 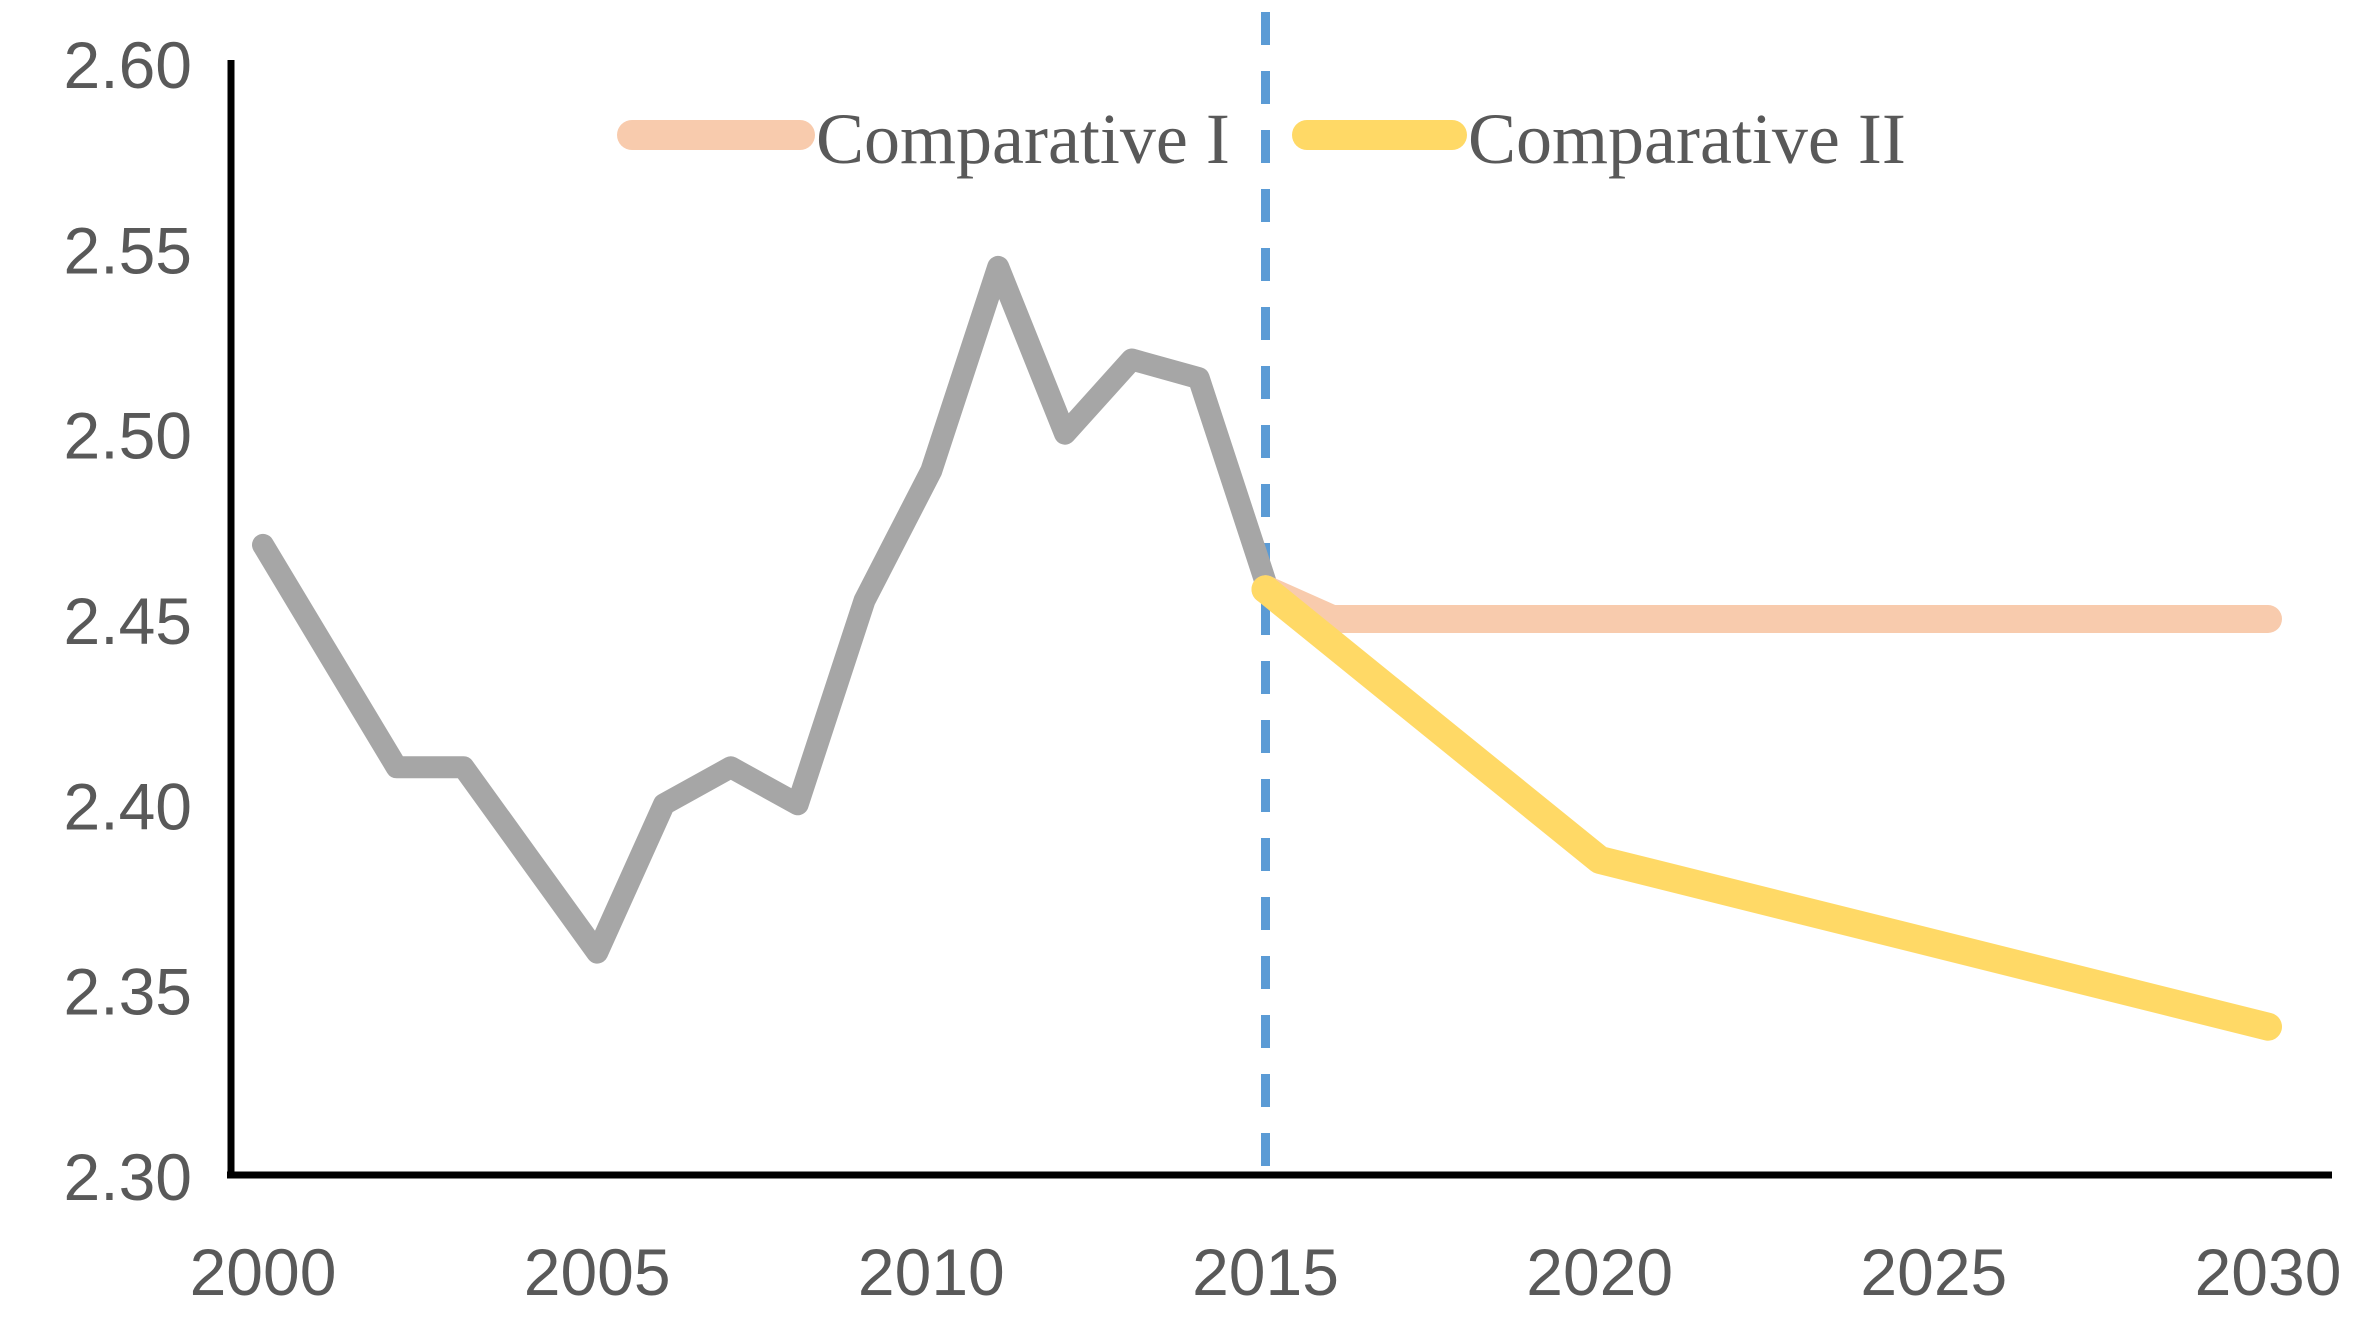 I want to click on x-tick-label: 2030, so click(x=2268, y=1272).